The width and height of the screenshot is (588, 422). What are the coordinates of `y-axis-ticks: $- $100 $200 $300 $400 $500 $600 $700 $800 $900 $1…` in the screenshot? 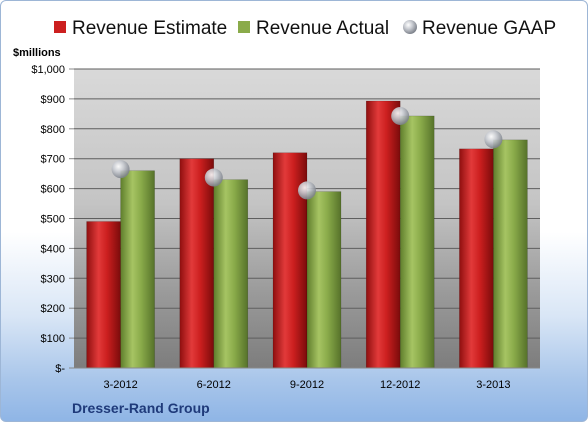 It's located at (52, 219).